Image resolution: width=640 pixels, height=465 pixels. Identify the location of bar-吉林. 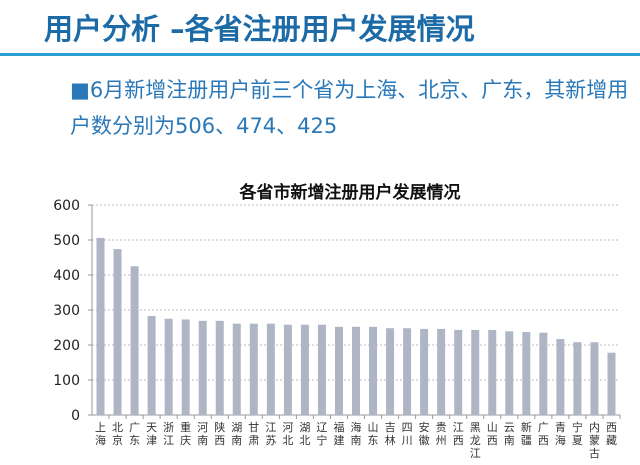
(390, 371).